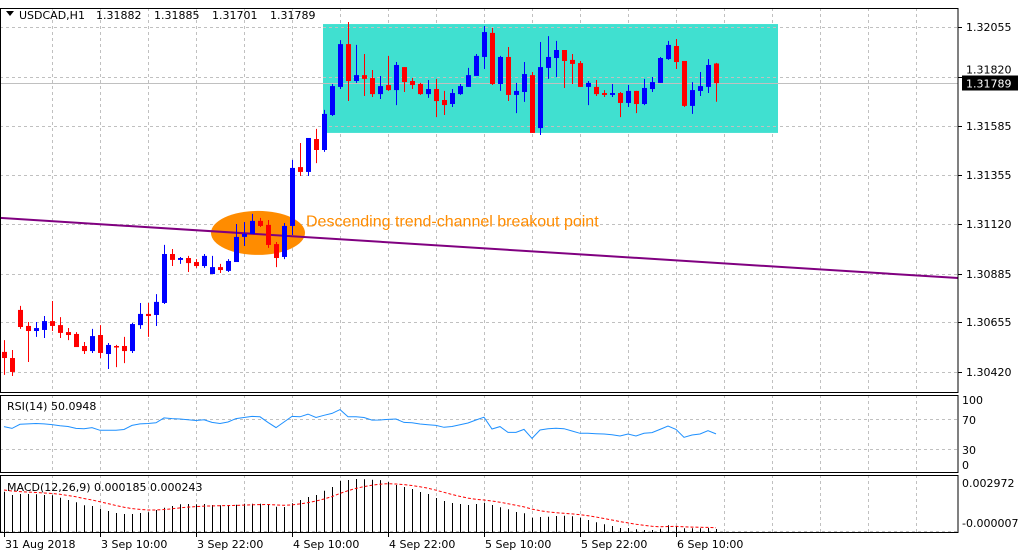 This screenshot has width=1020, height=556. Describe the element at coordinates (10, 13) in the screenshot. I see `triangle-down-icon` at that location.